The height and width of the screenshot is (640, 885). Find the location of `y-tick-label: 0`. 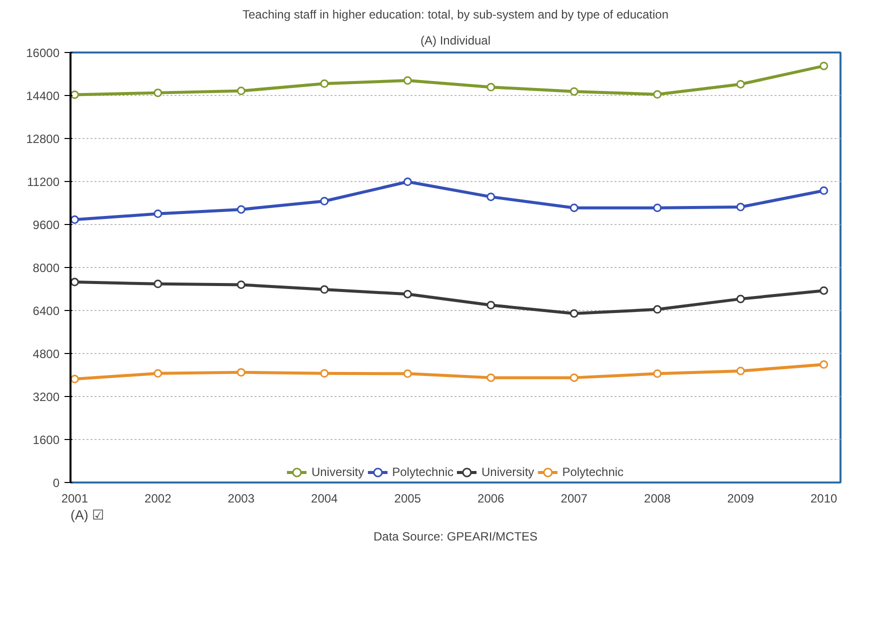

y-tick-label: 0 is located at coordinates (56, 483).